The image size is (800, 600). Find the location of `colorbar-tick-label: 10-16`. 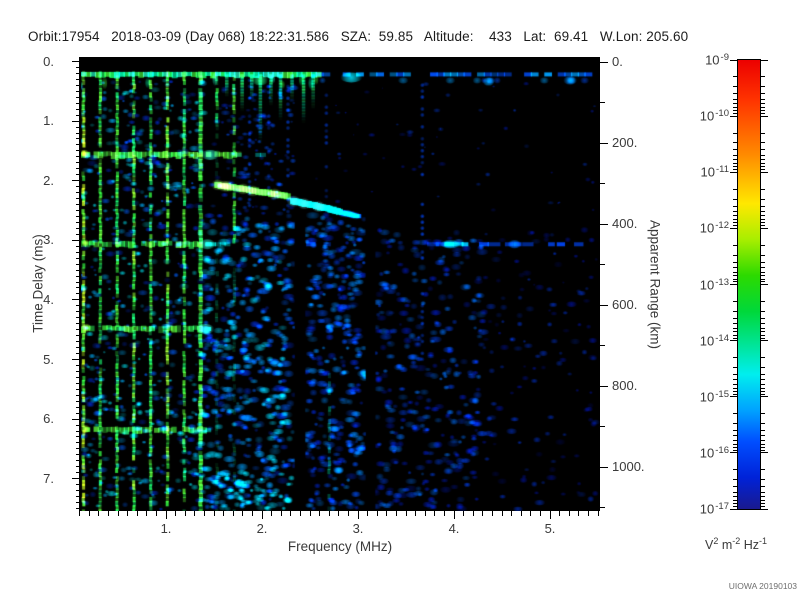

colorbar-tick-label: 10-16 is located at coordinates (714, 452).